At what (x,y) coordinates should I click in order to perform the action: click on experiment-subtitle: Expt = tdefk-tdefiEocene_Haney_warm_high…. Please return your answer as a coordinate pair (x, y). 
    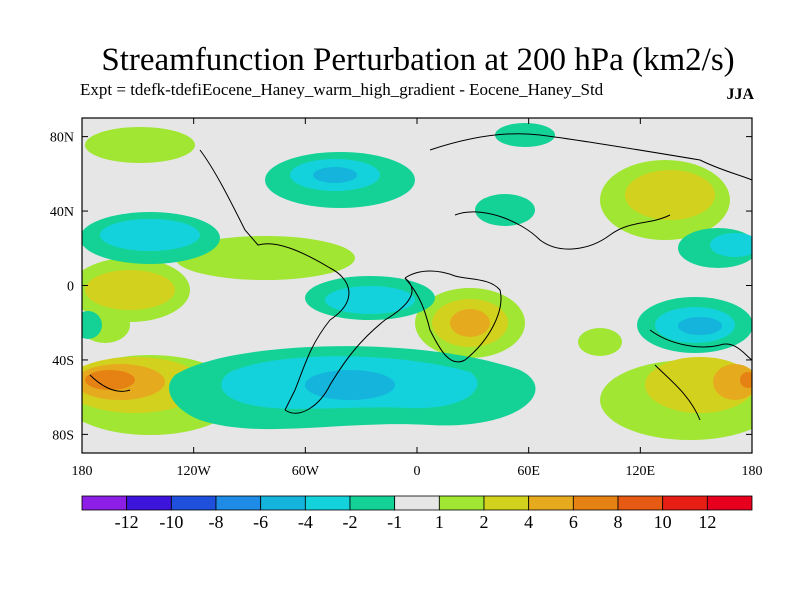
    Looking at the image, I should click on (342, 89).